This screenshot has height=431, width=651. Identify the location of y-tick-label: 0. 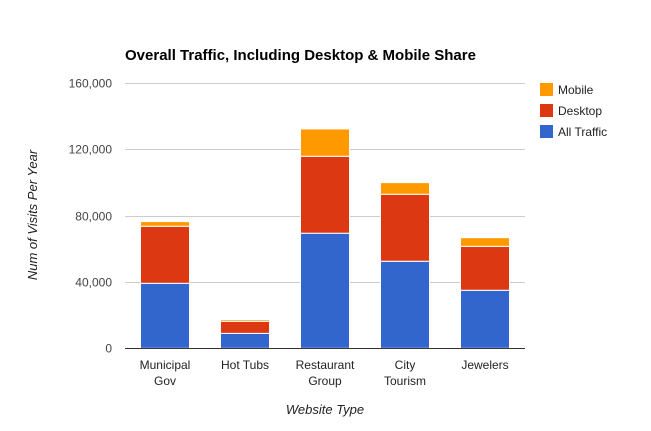
(108, 349).